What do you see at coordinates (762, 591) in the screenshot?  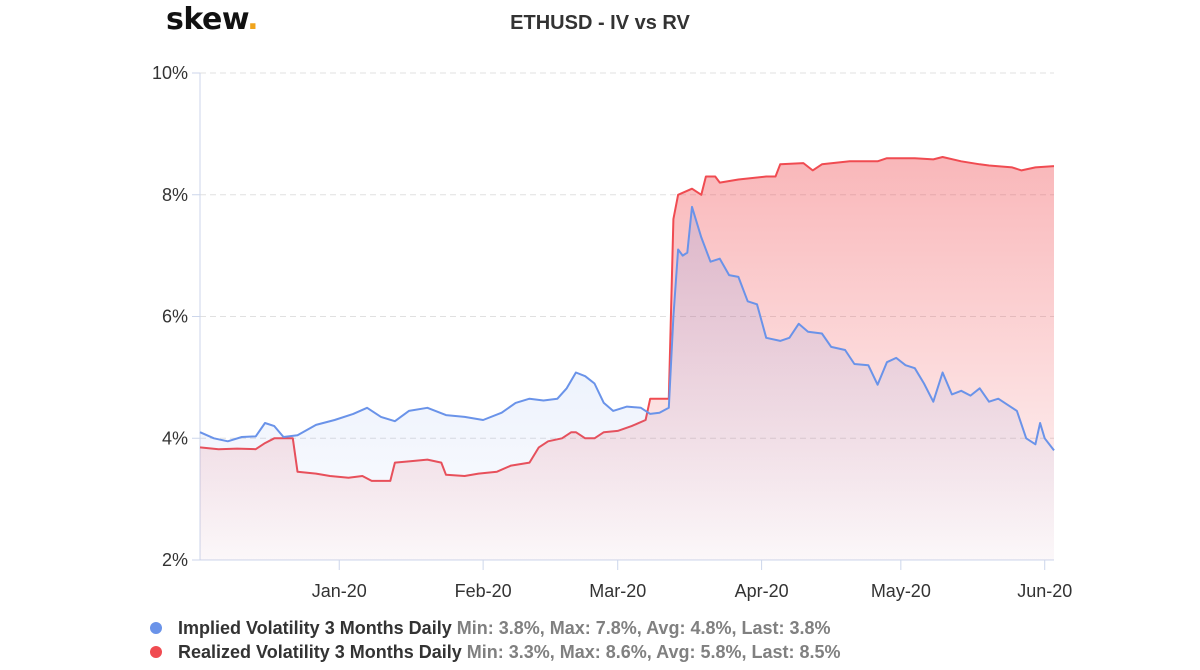 I see `x-tick-label: Apr-20` at bounding box center [762, 591].